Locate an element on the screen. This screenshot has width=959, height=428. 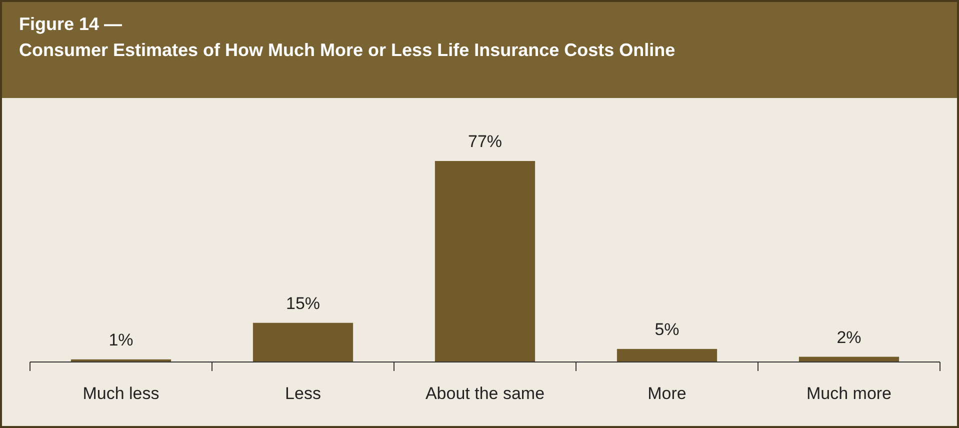
data-label: 15% is located at coordinates (303, 303).